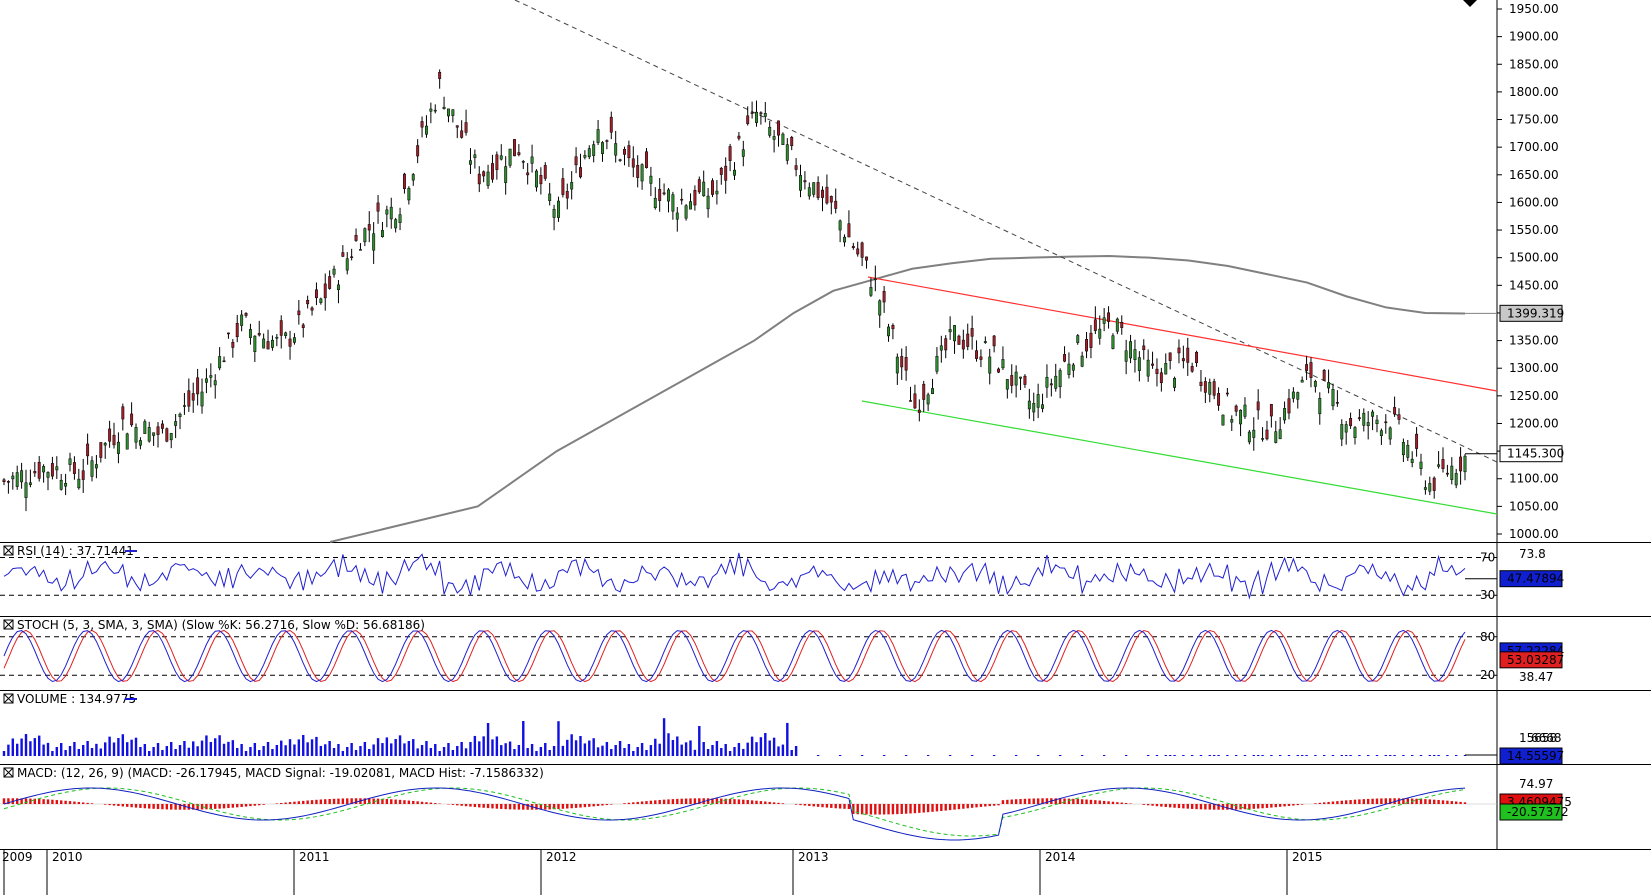 This screenshot has width=1651, height=895. What do you see at coordinates (1531, 454) in the screenshot?
I see `price-value-tag-box` at bounding box center [1531, 454].